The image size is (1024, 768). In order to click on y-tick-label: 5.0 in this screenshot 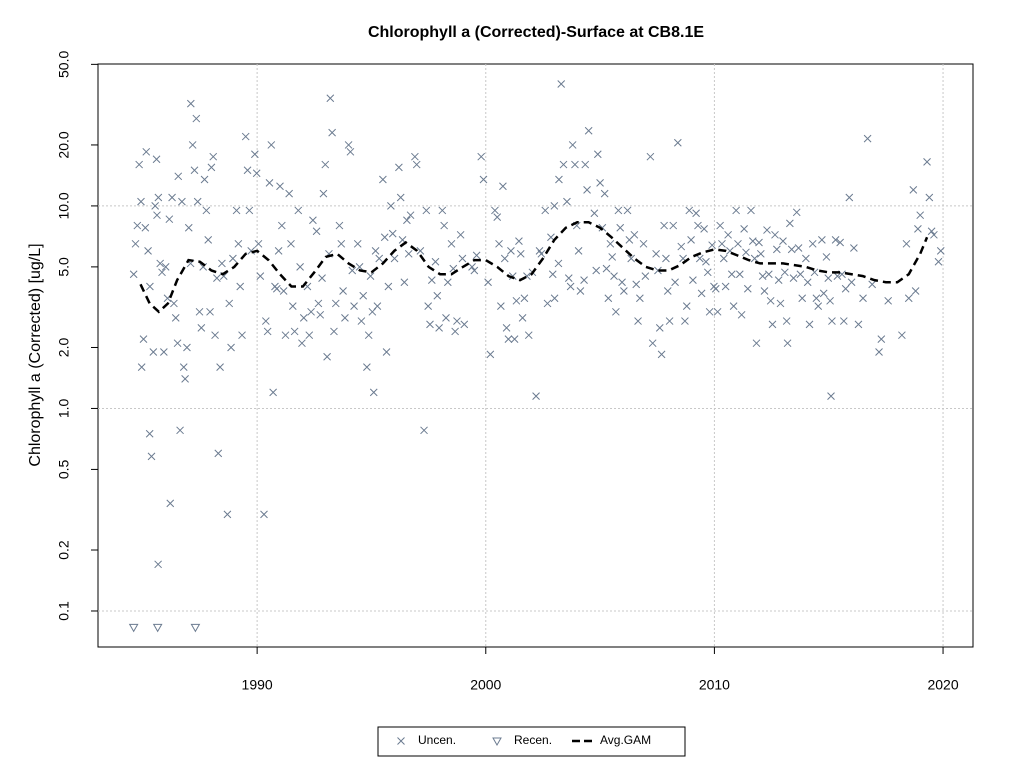, I will do `click(64, 267)`.